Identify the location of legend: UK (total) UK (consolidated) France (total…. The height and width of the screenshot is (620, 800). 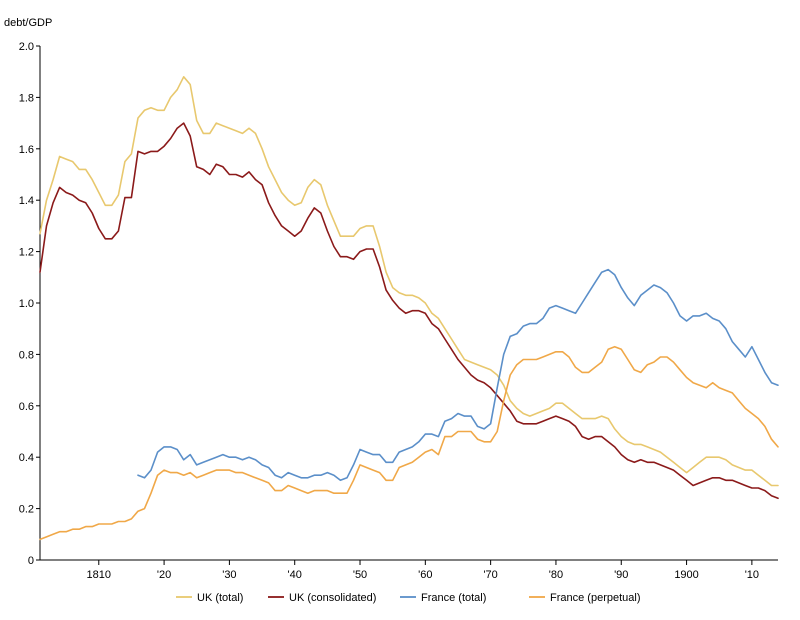
(408, 598).